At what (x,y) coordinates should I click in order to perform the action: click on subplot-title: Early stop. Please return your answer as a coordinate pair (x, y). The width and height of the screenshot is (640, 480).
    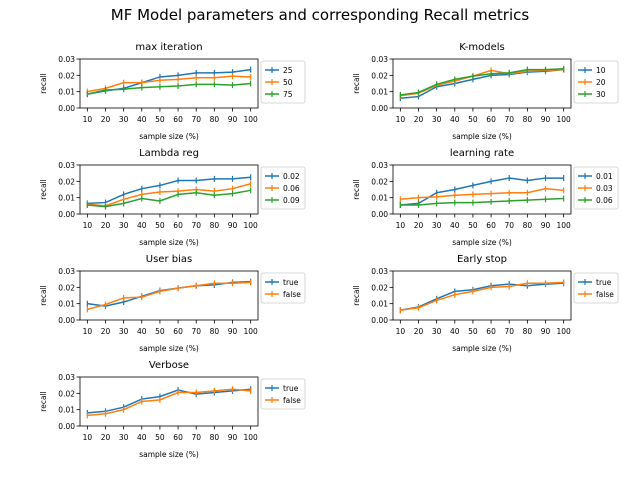
    Looking at the image, I should click on (482, 259).